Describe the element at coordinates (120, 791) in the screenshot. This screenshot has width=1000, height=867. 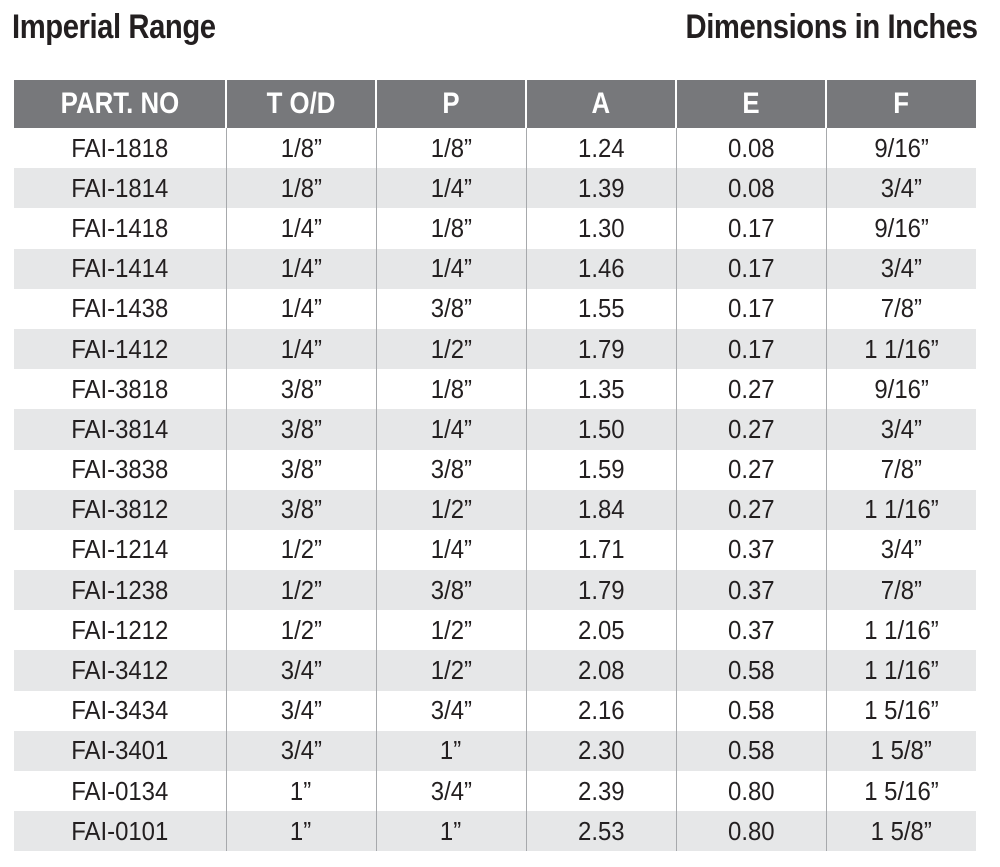
I see `cell-part-no: FAI-0134` at that location.